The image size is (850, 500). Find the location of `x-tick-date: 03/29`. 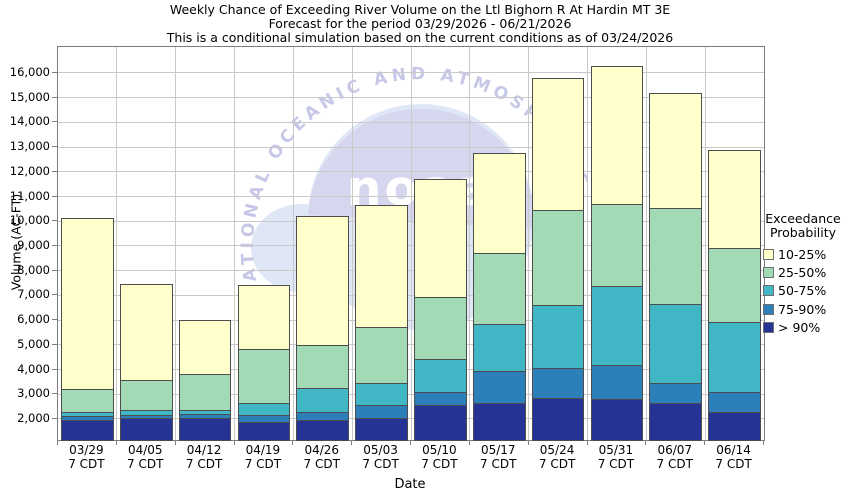

x-tick-date: 03/29 is located at coordinates (86, 450).